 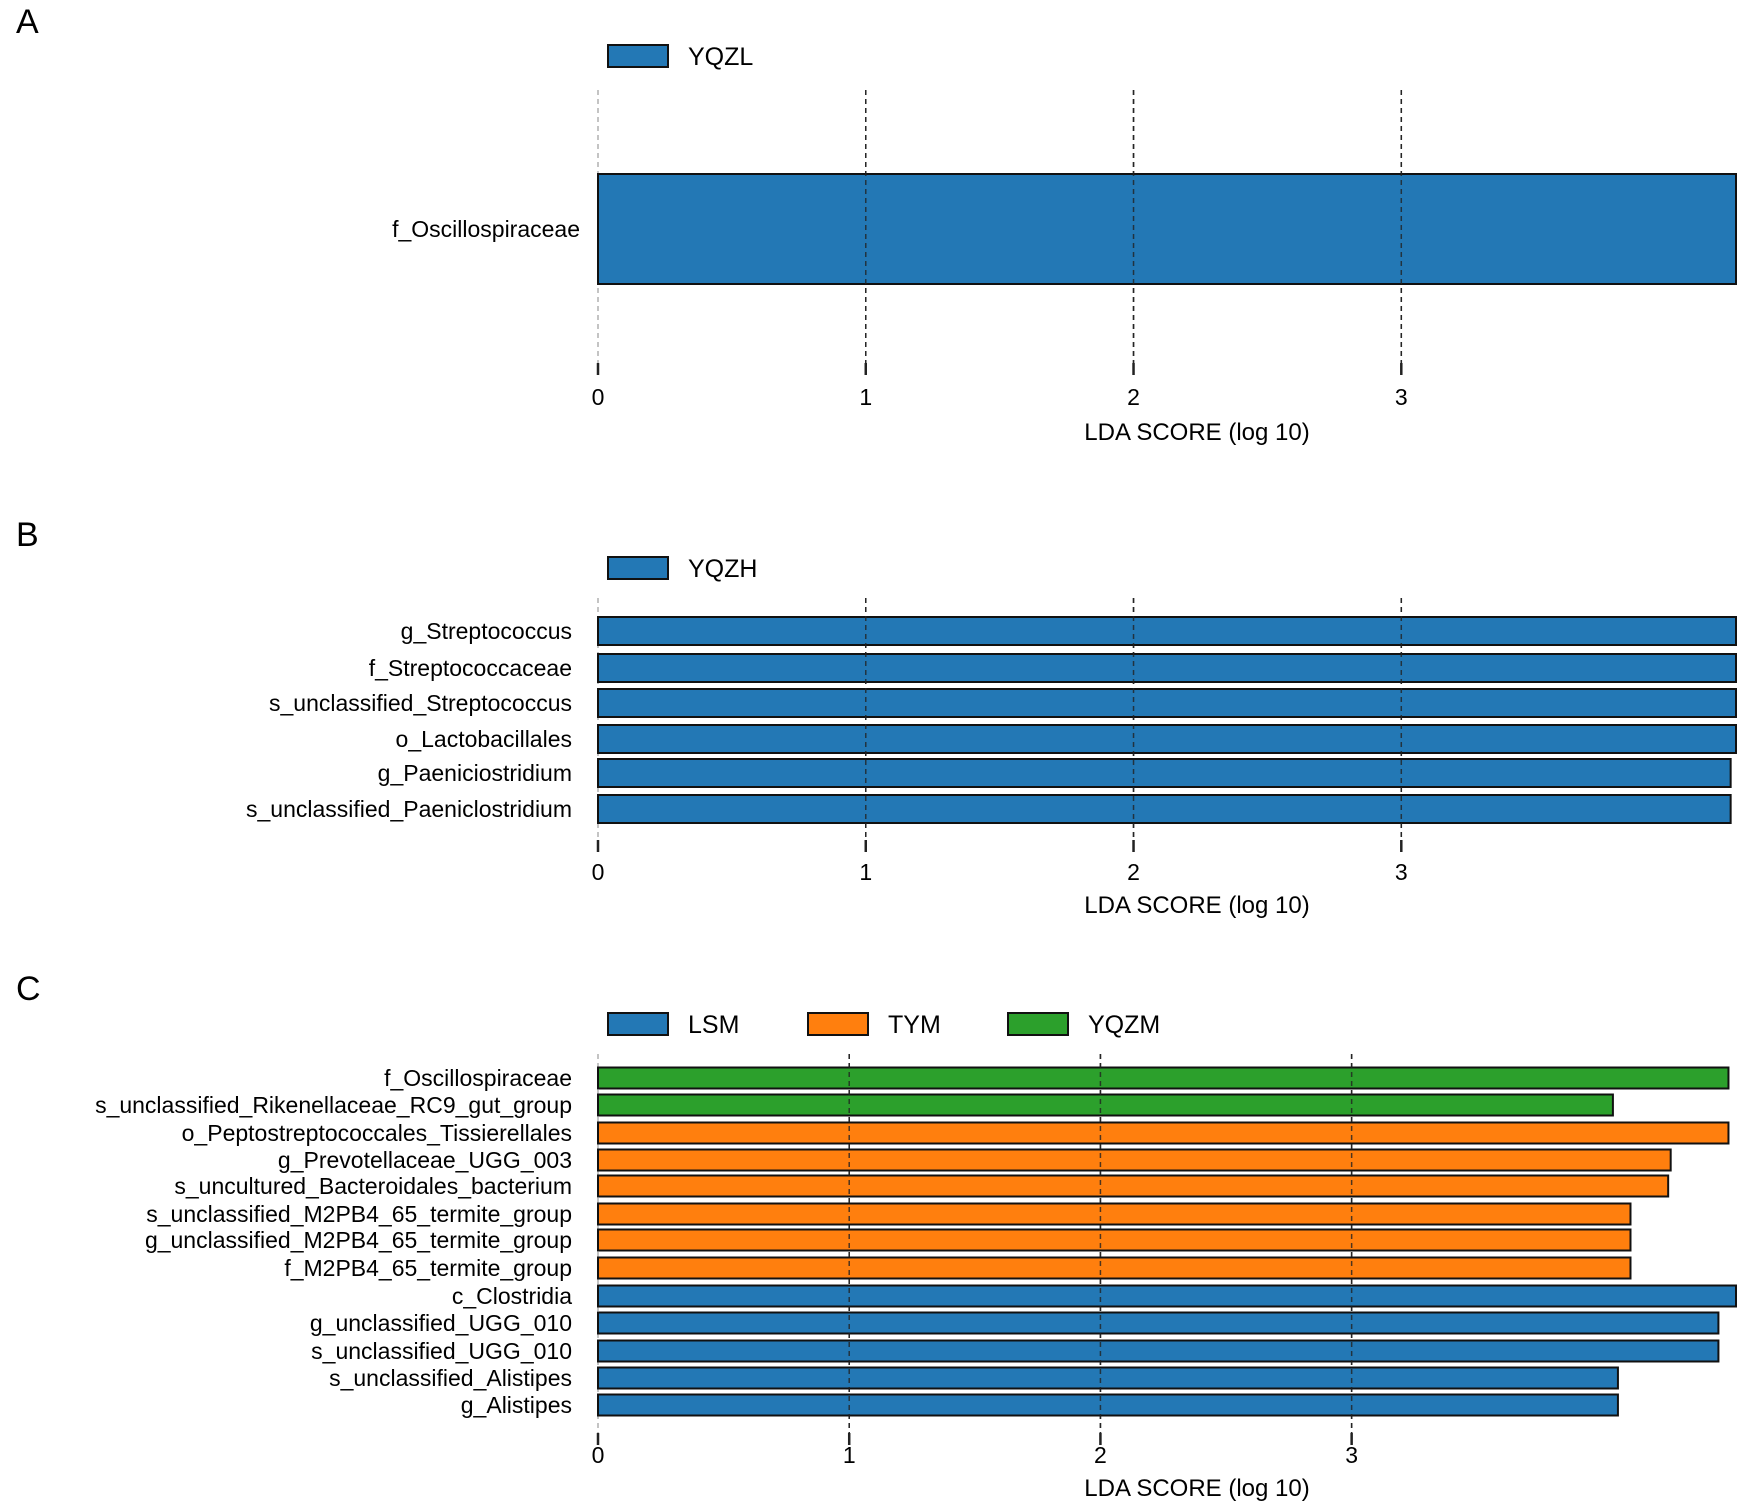 What do you see at coordinates (512, 1296) in the screenshot?
I see `category-label: c_Clostridia` at bounding box center [512, 1296].